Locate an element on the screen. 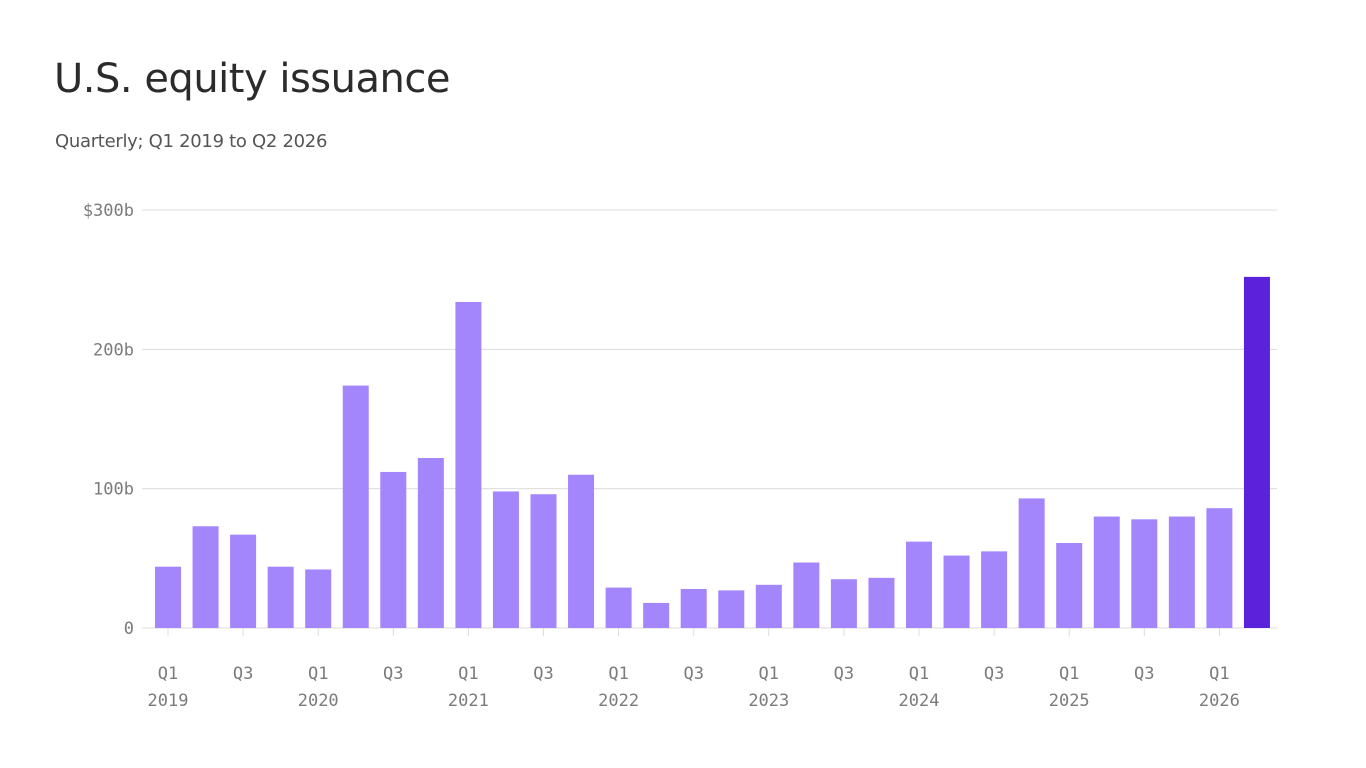 Image resolution: width=1366 pixels, height=768 pixels. bar-q3-2019 is located at coordinates (243, 581).